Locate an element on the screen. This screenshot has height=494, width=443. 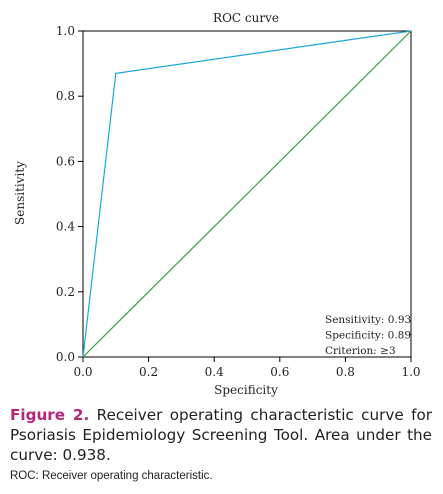
annotation-text: Sensitivity: 0.93 is located at coordinates (368, 320).